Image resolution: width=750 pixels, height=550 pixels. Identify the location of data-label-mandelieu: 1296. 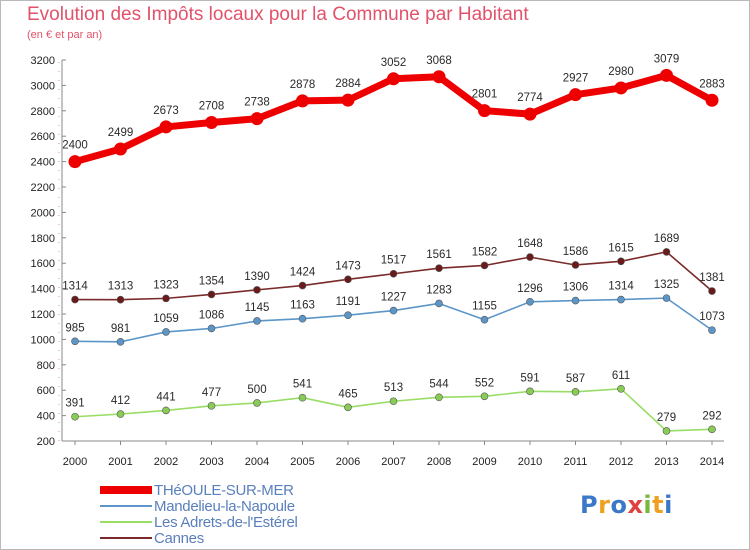
(530, 289).